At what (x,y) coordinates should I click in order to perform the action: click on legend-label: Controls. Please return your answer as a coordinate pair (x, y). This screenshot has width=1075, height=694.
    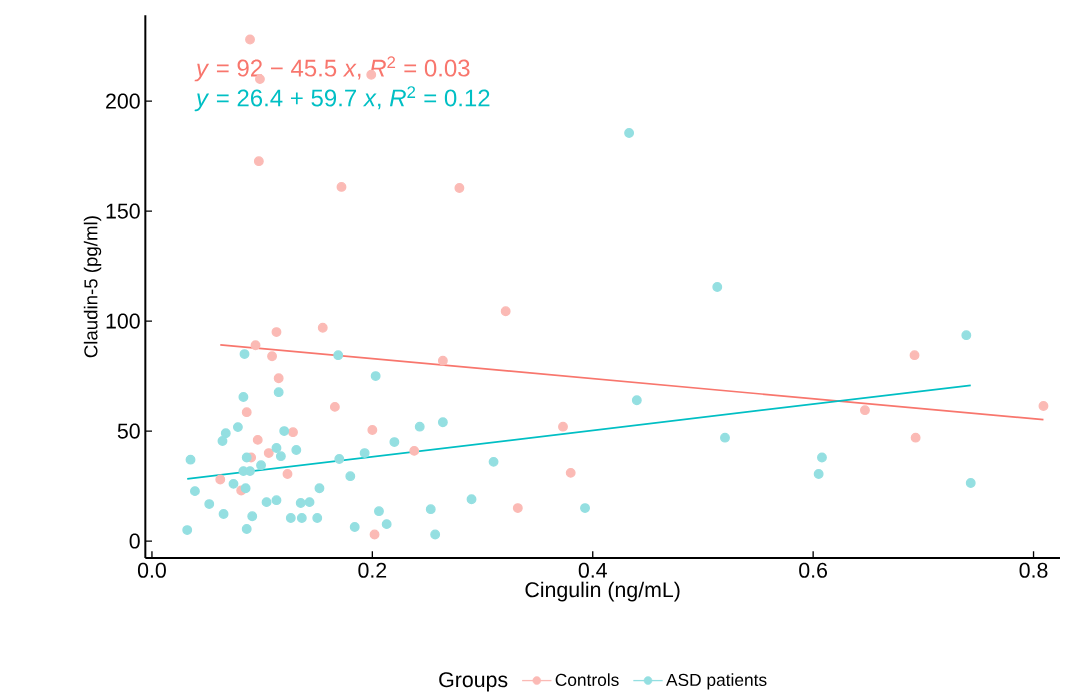
    Looking at the image, I should click on (587, 680).